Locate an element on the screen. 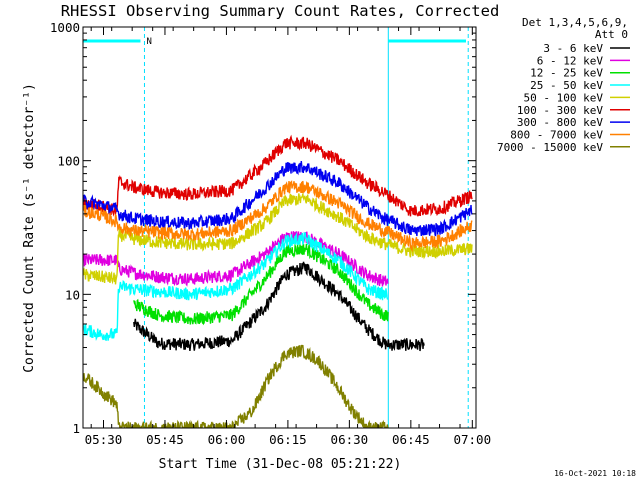 This screenshot has width=640, height=480. y-tick-label: 10 is located at coordinates (72, 294).